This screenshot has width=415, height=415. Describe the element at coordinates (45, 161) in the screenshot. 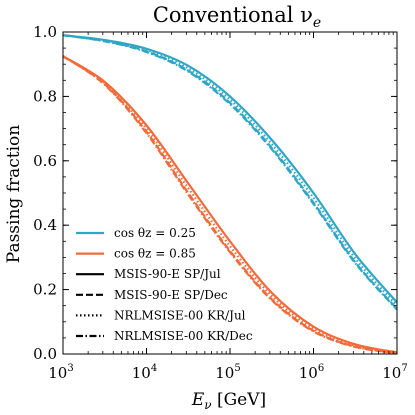

I see `y-tick-label-3: 0.6` at that location.